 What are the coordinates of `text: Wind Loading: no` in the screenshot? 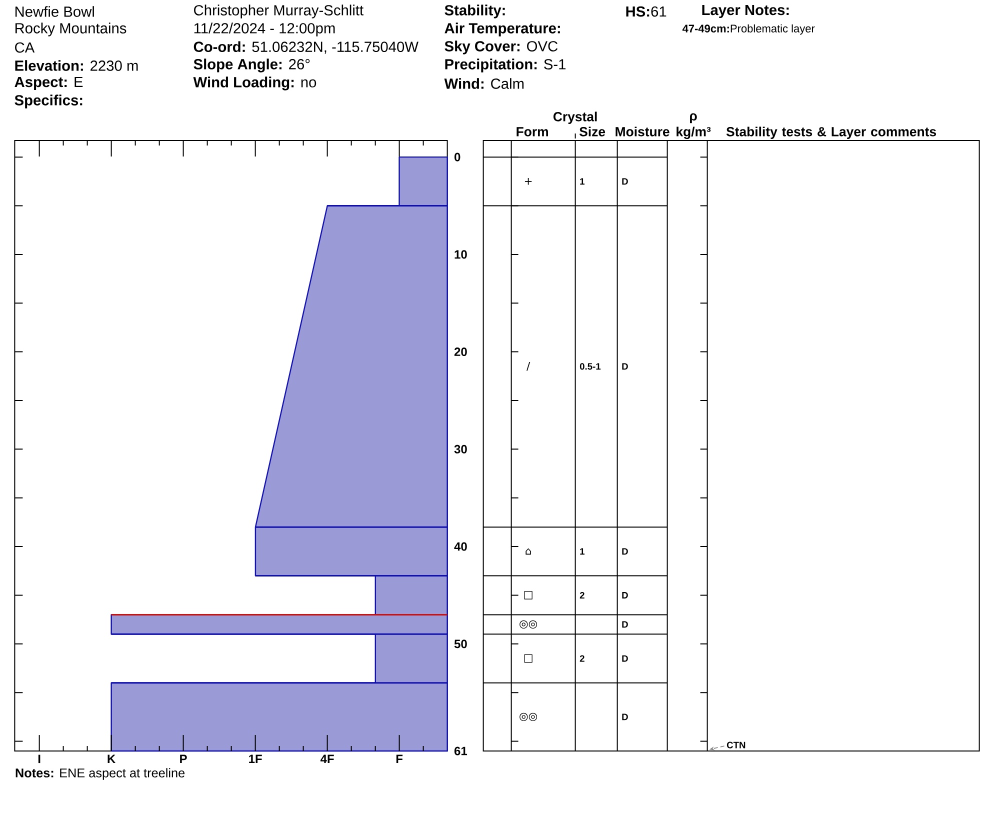 It's located at (254, 83).